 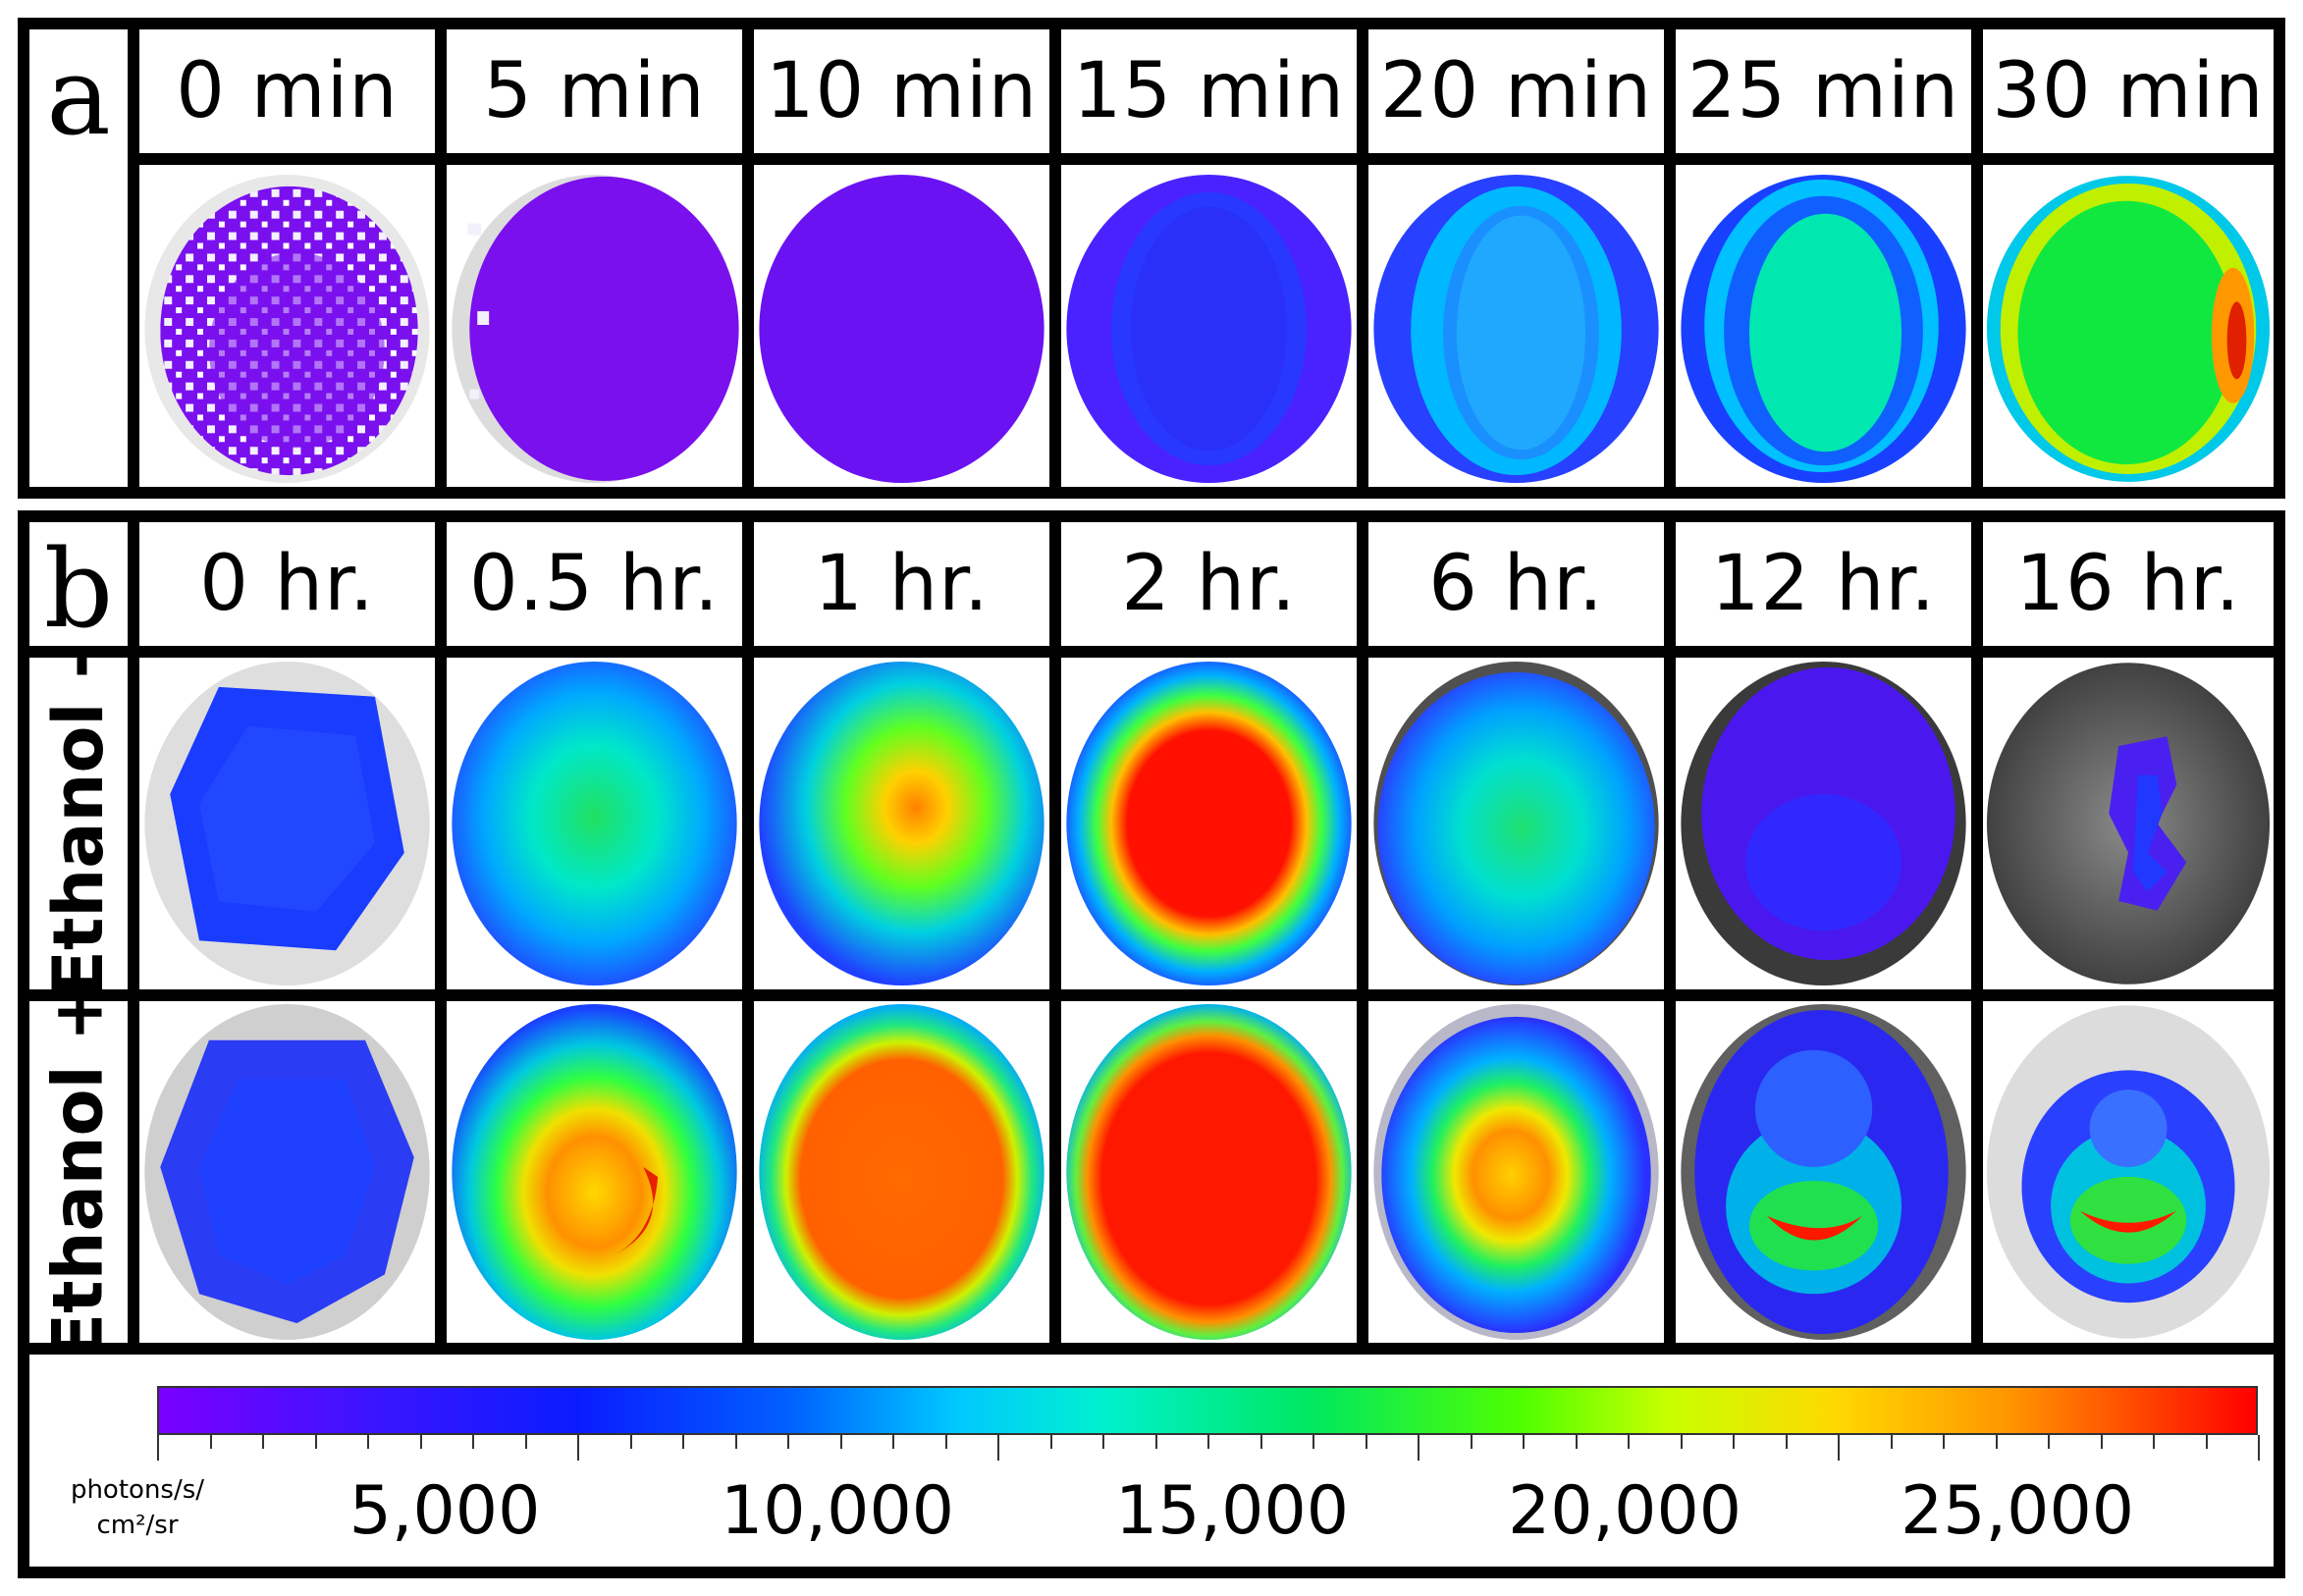 I want to click on well-b-plus-3-image, so click(x=1209, y=1172).